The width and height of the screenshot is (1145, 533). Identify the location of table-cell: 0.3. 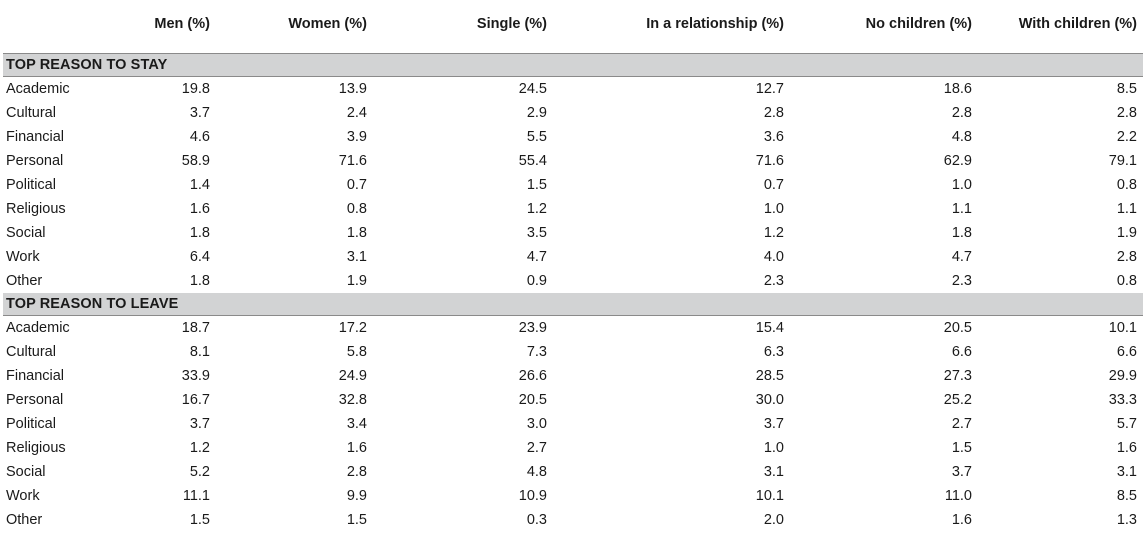
(536, 520).